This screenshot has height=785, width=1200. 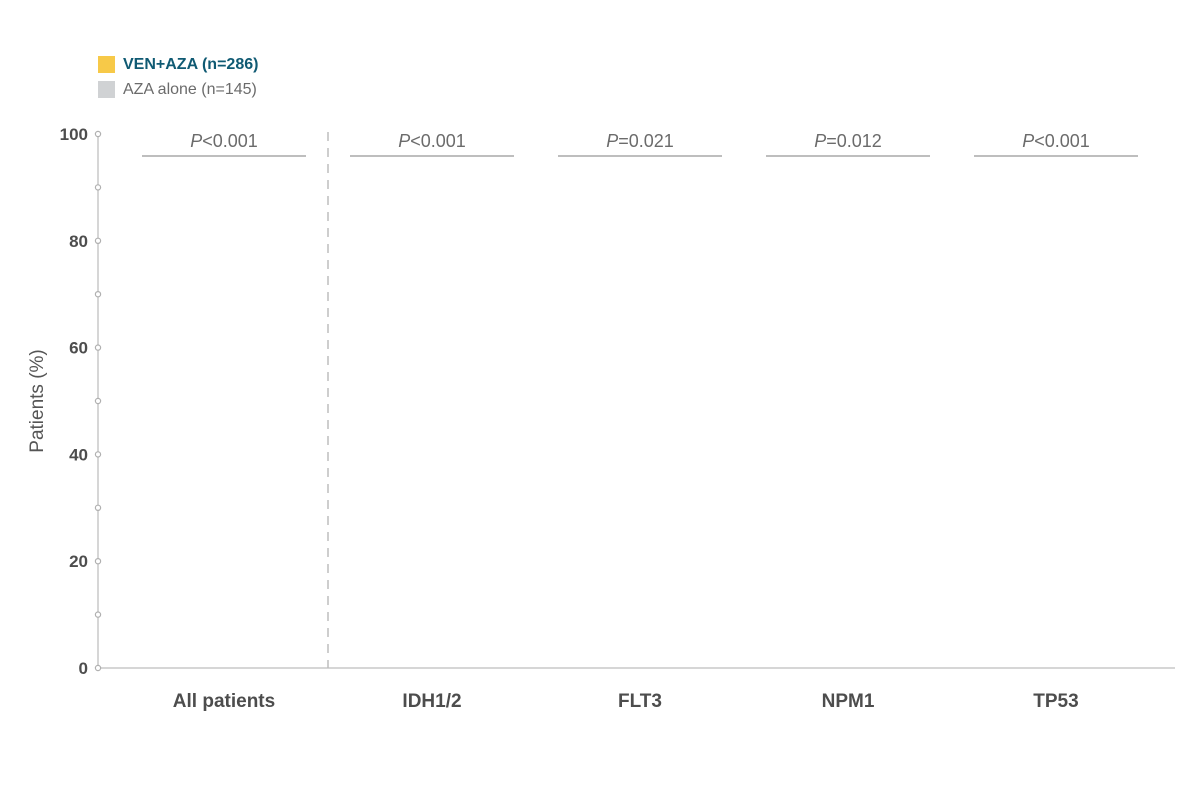 I want to click on legend-label-ven-aza: VEN+AZA (n=286), so click(x=191, y=64).